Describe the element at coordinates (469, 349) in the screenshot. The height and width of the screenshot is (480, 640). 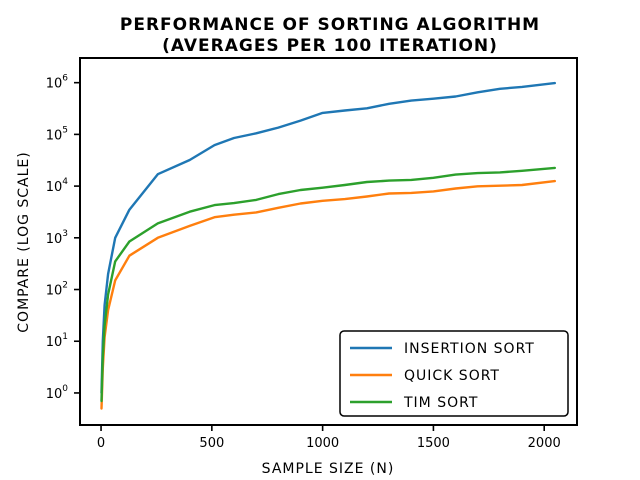
I see `legend-label-1: INSERTION SORT` at that location.